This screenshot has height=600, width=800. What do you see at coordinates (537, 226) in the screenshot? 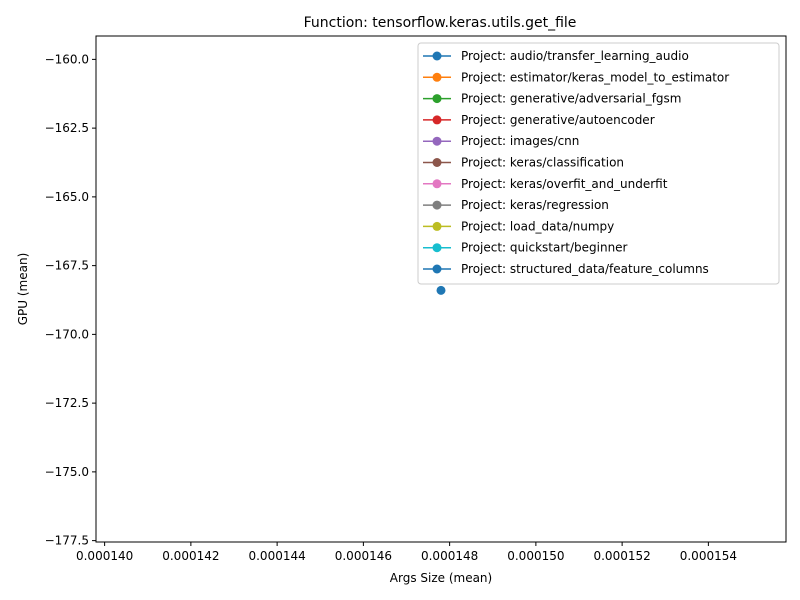
I see `legend-entry: Project: load_data/numpy` at bounding box center [537, 226].